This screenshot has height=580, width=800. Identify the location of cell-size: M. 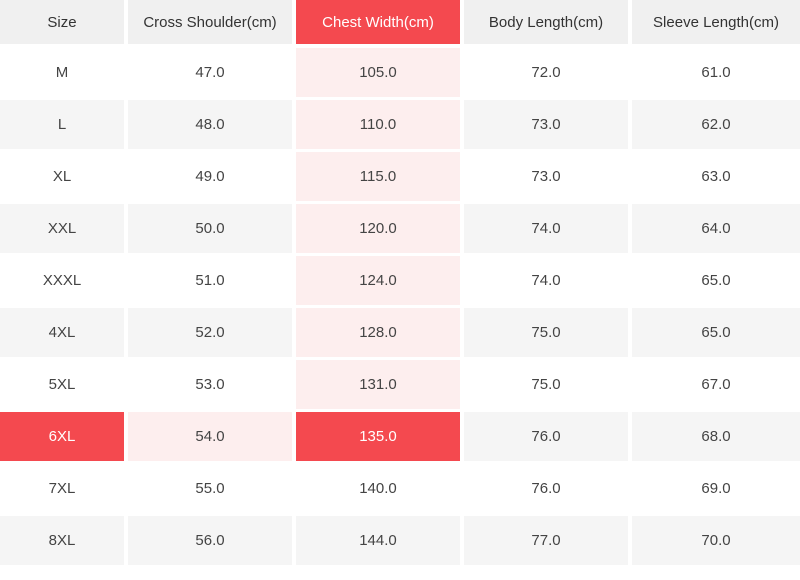
(64, 74).